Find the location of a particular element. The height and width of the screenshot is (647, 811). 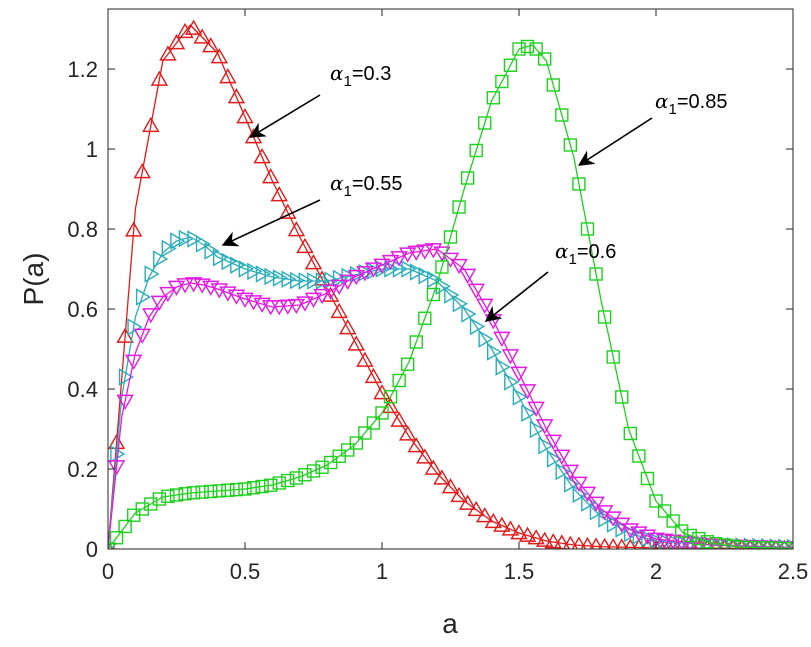

annotation-0.85: α1=0.85 is located at coordinates (652, 127).